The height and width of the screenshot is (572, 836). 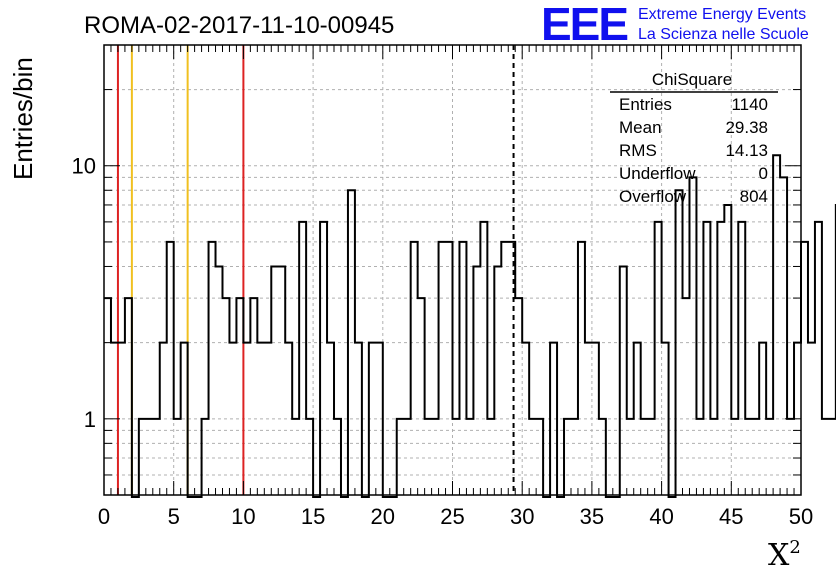 I want to click on x-tick-label: 25, so click(x=452, y=516).